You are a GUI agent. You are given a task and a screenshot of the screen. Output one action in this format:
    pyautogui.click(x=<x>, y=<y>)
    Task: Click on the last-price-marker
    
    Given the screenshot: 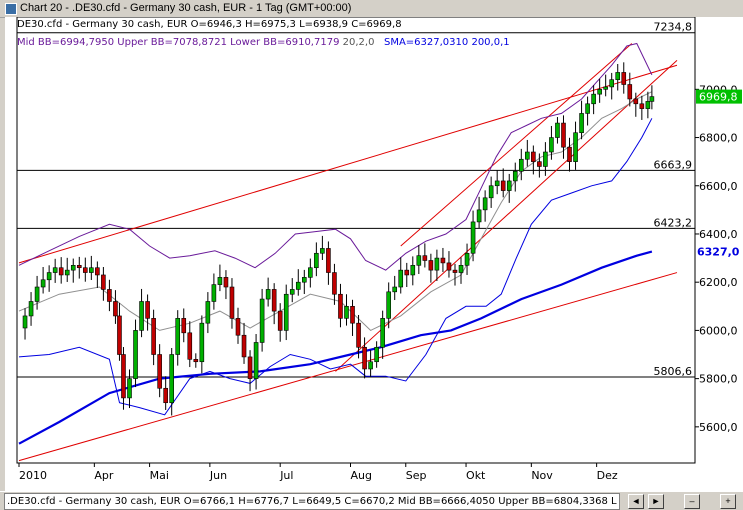 What is the action you would take?
    pyautogui.click(x=719, y=96)
    